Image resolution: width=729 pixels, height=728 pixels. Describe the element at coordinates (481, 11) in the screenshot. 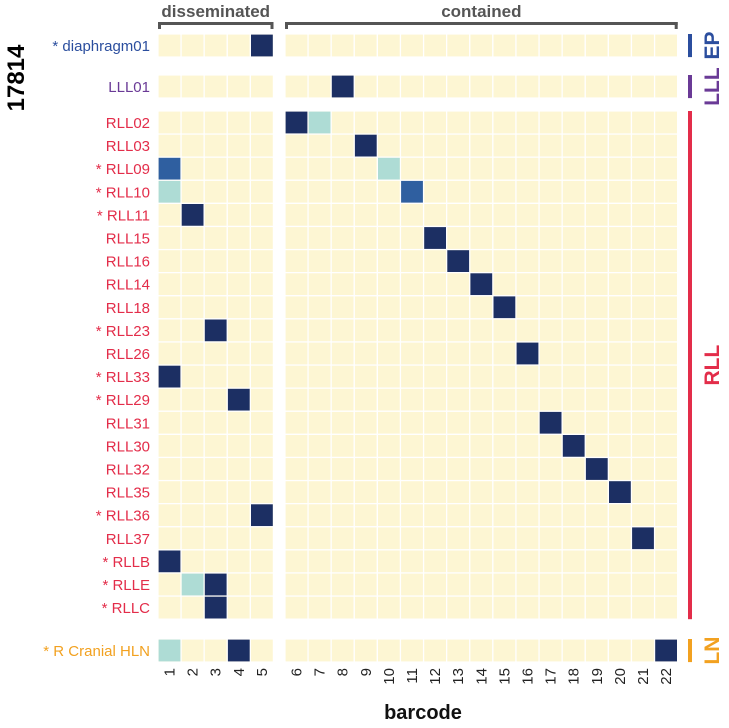

I see `panel-title-contained: contained` at that location.